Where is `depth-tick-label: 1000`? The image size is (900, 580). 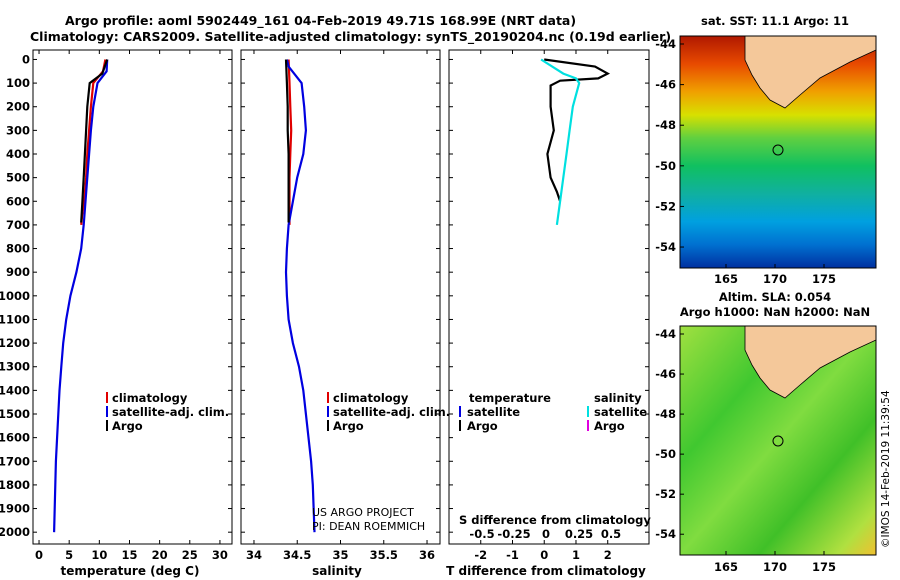 depth-tick-label: 1000 is located at coordinates (15, 296).